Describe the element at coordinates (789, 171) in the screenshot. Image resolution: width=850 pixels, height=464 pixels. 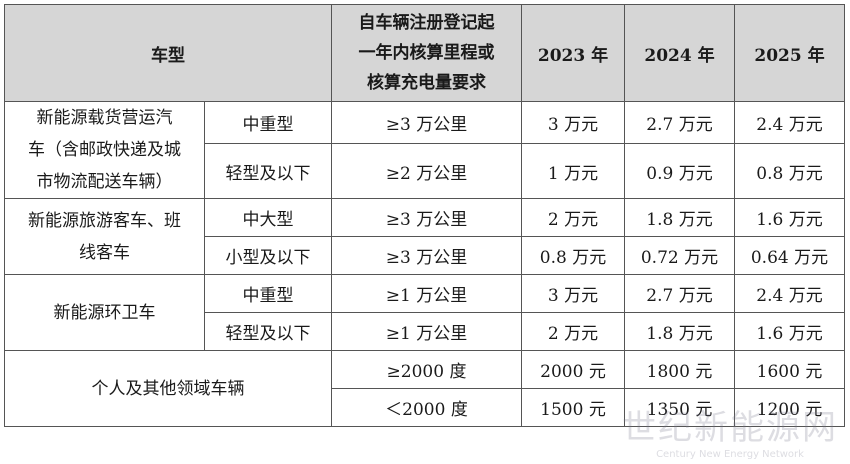
I see `value-2025-cell: 0.8 万元` at that location.